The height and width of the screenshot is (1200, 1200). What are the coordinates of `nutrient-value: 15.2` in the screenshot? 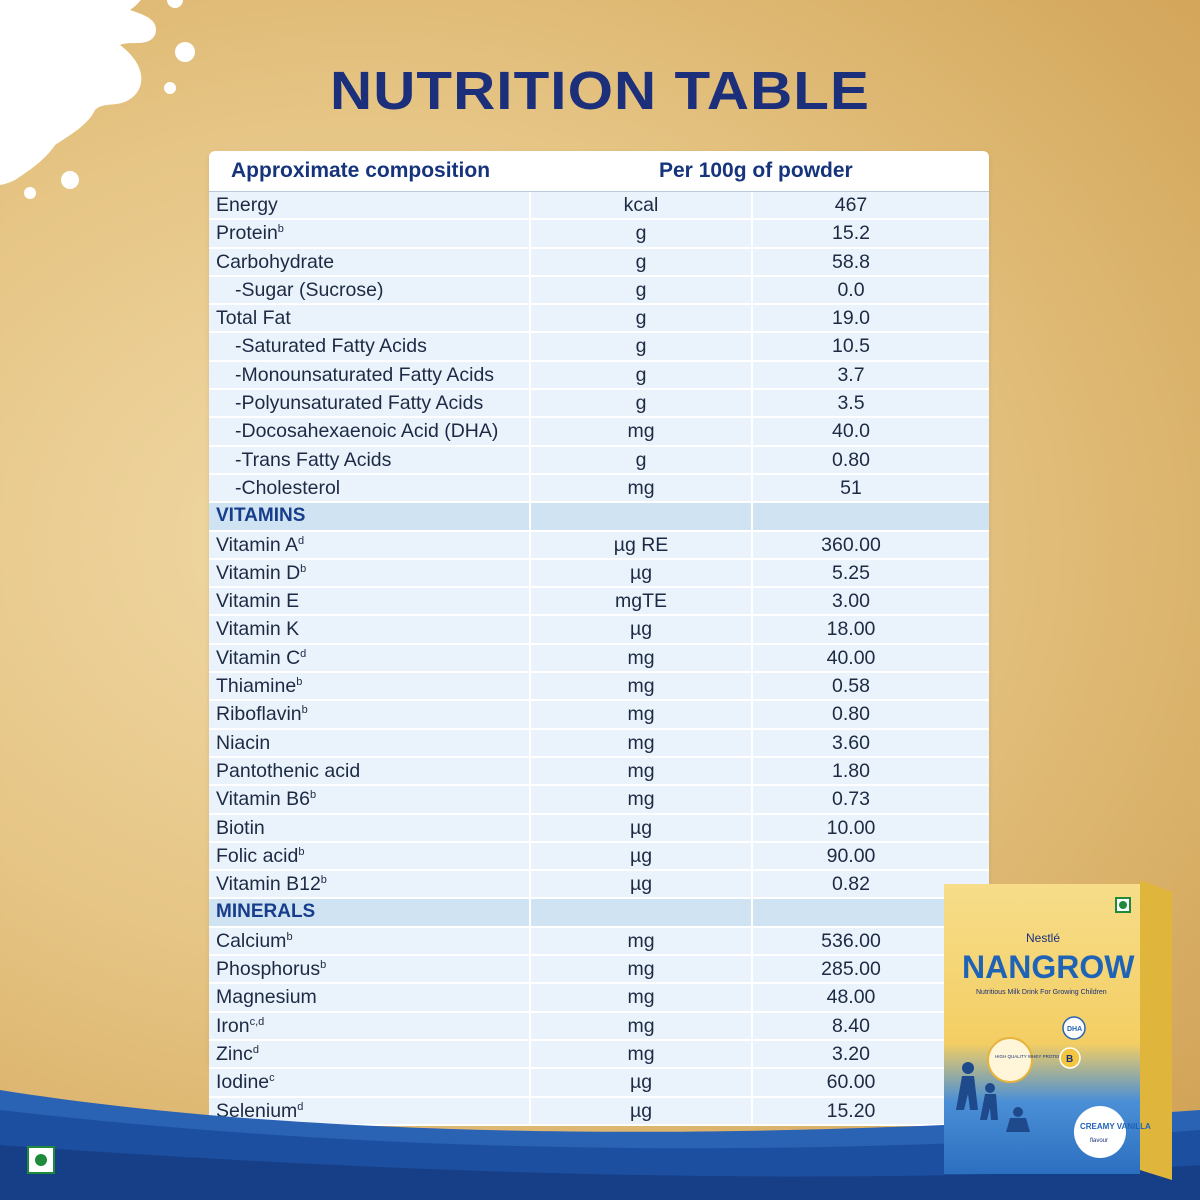 It's located at (851, 233).